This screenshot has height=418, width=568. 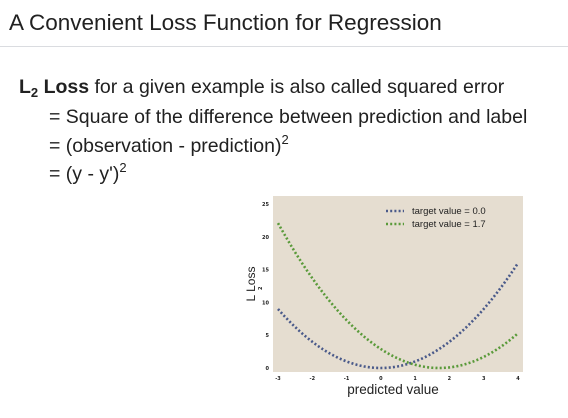 I want to click on y-tick-label: 15, so click(x=265, y=271).